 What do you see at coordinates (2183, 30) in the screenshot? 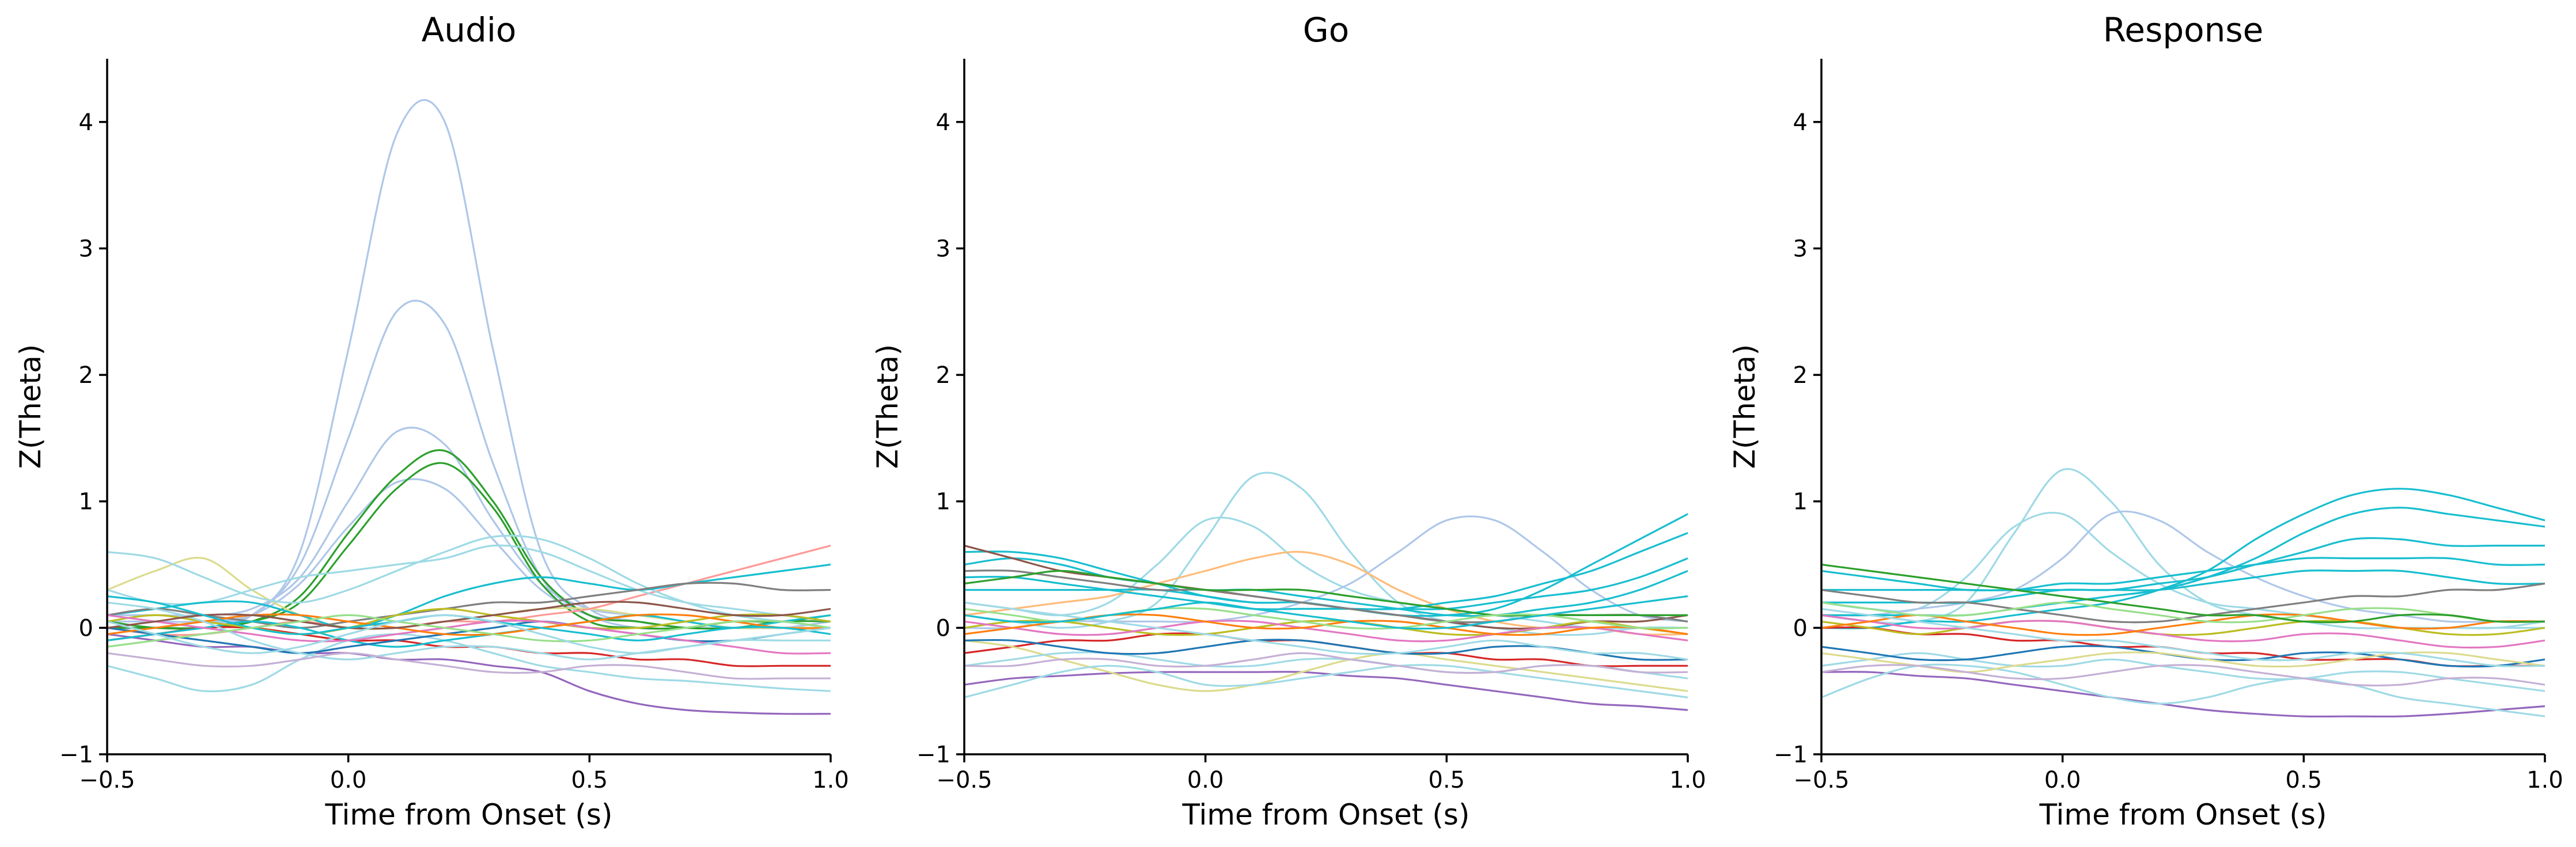
I see `panel-title: Response` at bounding box center [2183, 30].